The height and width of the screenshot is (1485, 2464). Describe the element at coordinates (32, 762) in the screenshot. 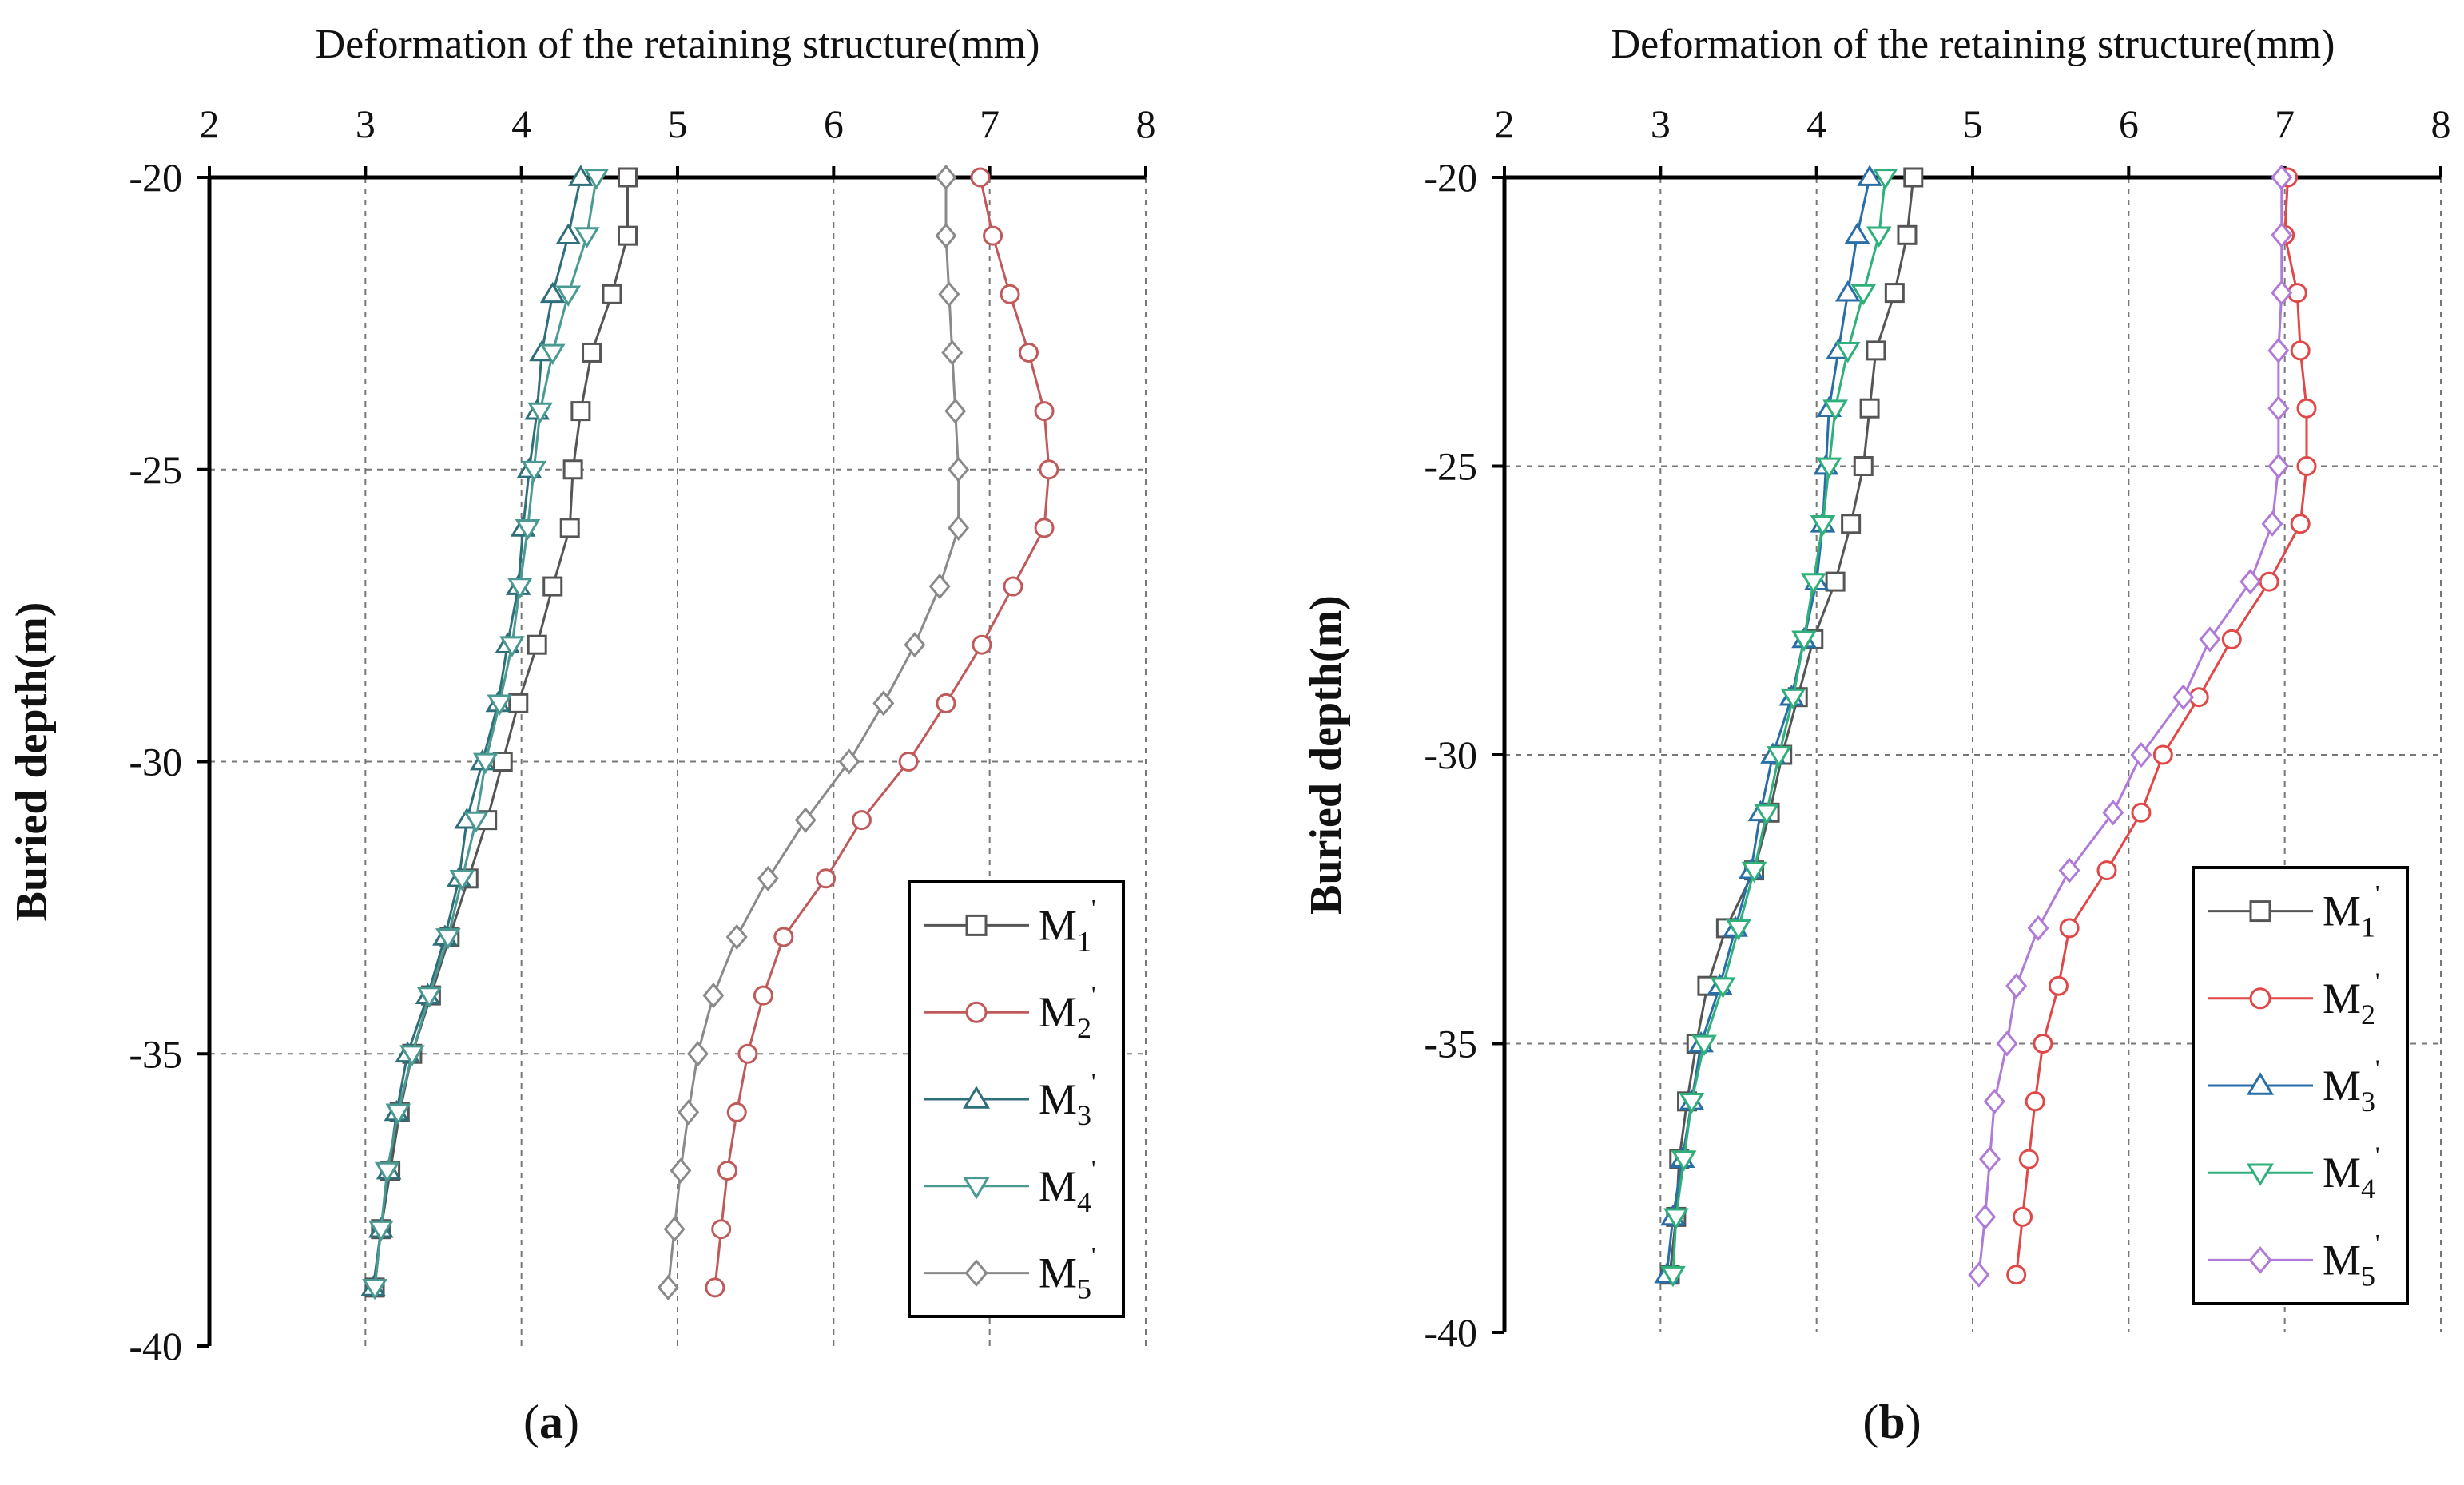

I see `y-axis-title: Buried depth(m)` at that location.